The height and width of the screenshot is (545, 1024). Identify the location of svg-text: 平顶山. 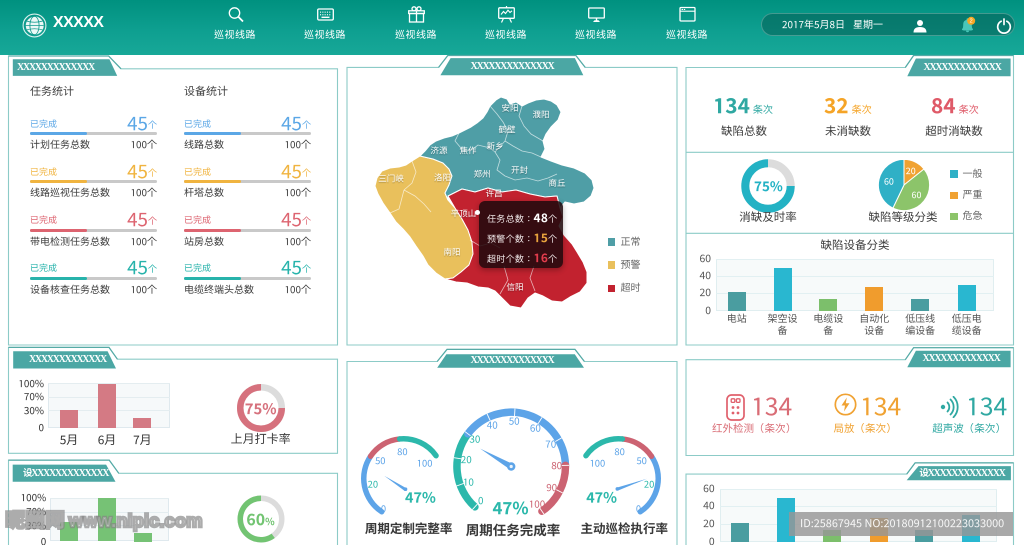
(464, 214).